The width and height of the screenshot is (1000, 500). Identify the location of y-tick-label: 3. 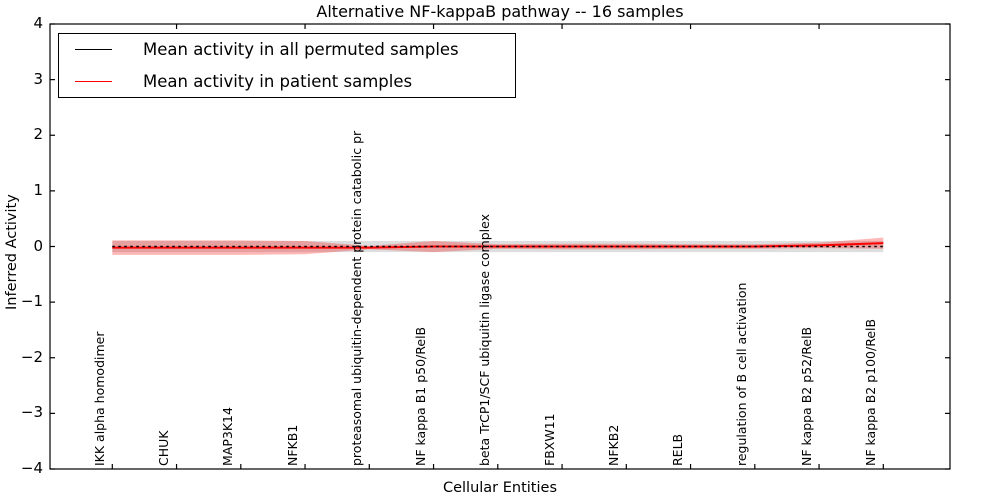
(38, 78).